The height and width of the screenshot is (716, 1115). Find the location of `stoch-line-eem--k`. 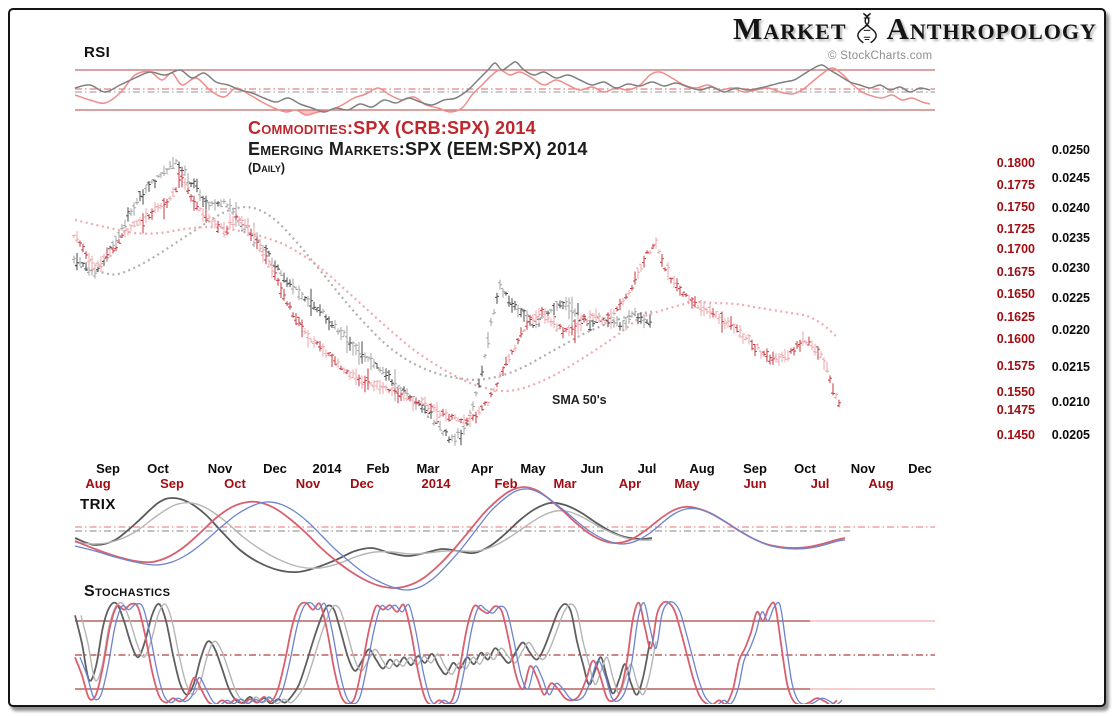

stoch-line-eem--k is located at coordinates (362, 652).